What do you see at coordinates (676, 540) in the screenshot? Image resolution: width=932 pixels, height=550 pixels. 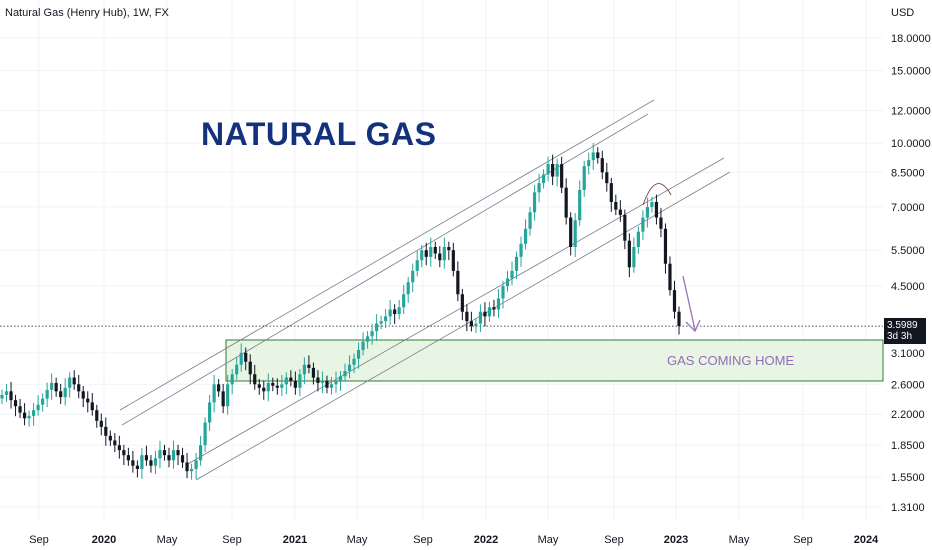 I see `x-tick-label: 2023` at bounding box center [676, 540].